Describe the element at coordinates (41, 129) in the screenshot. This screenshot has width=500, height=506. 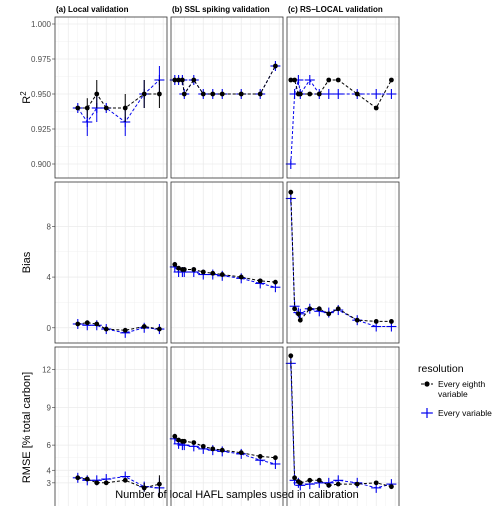
I see `y-tick-label-r2: 0.925` at that location.